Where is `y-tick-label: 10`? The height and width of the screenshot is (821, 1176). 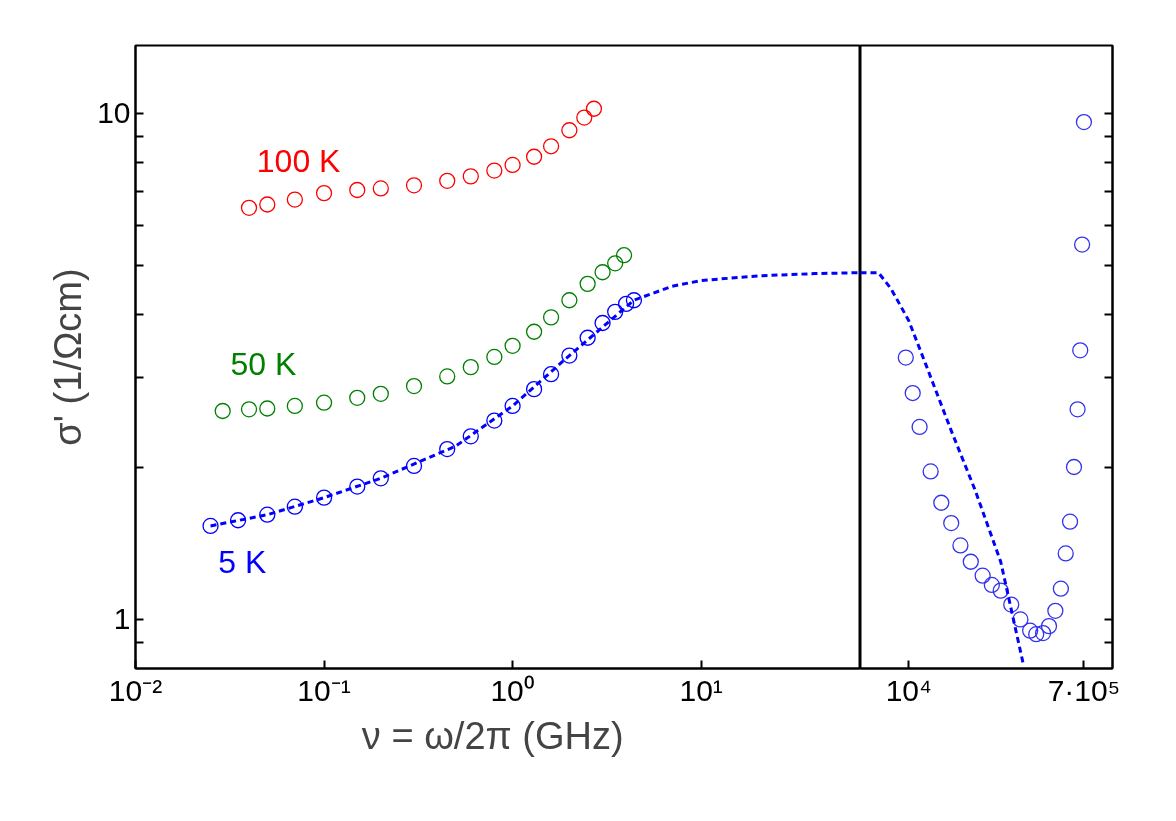
y-tick-label: 10 is located at coordinates (114, 113).